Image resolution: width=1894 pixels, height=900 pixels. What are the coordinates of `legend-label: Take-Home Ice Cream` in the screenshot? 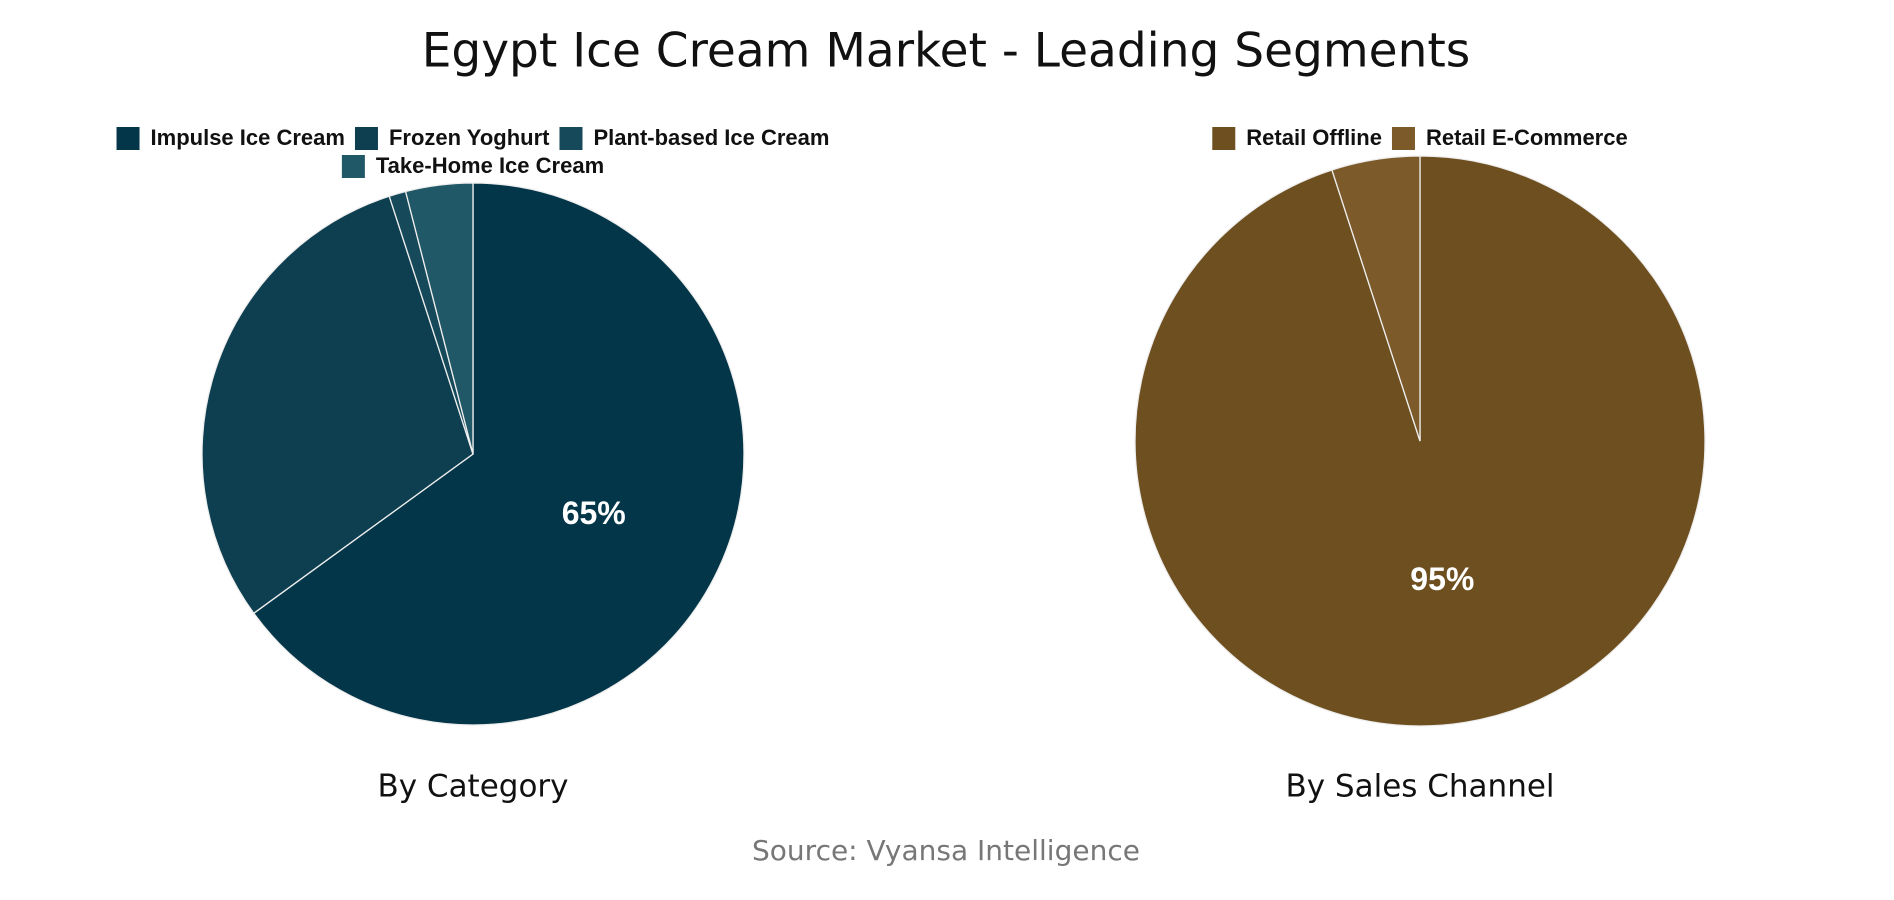 It's located at (490, 165).